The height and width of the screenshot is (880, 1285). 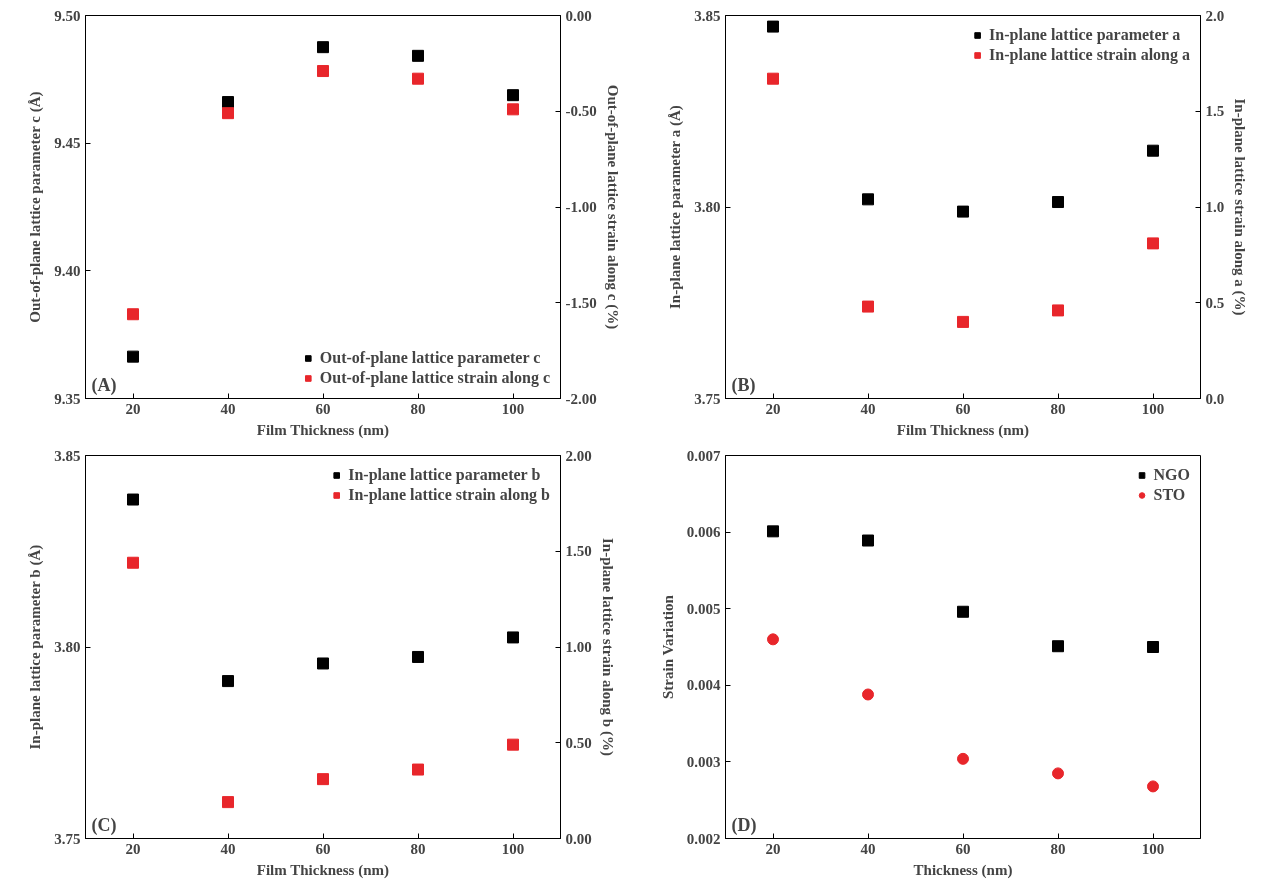 What do you see at coordinates (703, 685) in the screenshot?
I see `y-tick-label: 0.004` at bounding box center [703, 685].